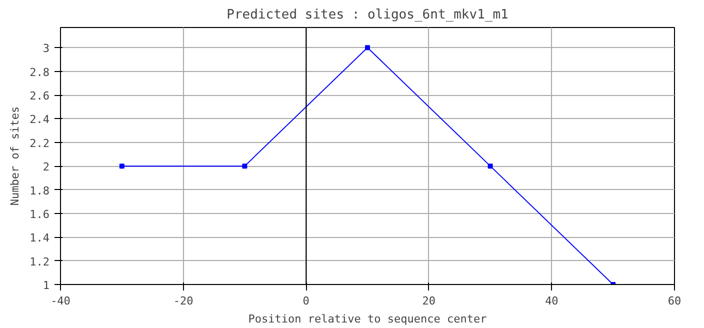 This screenshot has width=704, height=328. Describe the element at coordinates (40, 96) in the screenshot. I see `y-tick-label: 2.6` at that location.